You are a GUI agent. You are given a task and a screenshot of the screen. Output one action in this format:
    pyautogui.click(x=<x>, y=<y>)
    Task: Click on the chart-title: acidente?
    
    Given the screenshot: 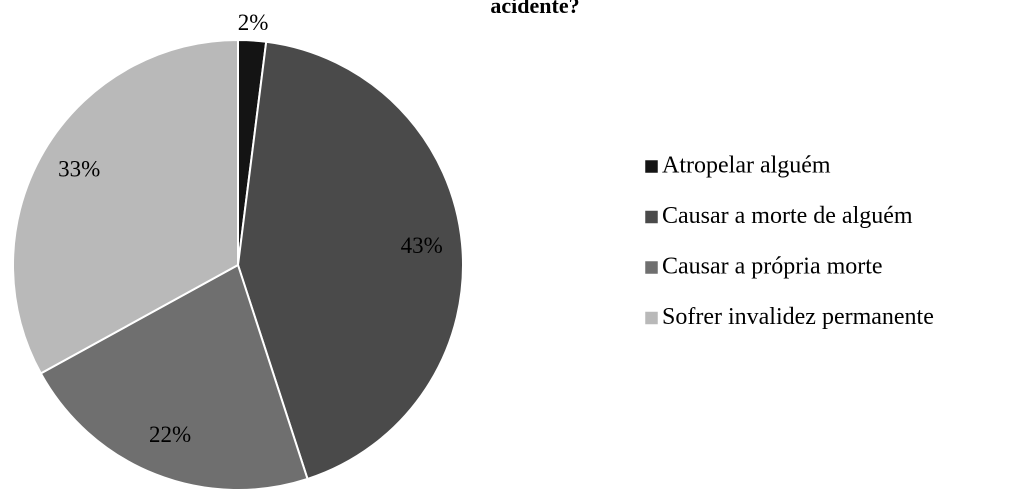 What is the action you would take?
    pyautogui.click(x=534, y=9)
    